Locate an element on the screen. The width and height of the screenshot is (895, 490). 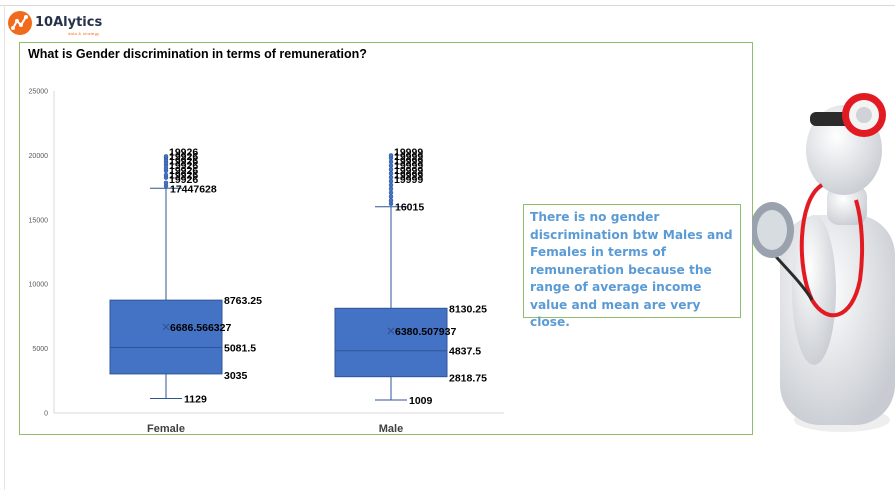
median-label: 5081.5 is located at coordinates (240, 349).